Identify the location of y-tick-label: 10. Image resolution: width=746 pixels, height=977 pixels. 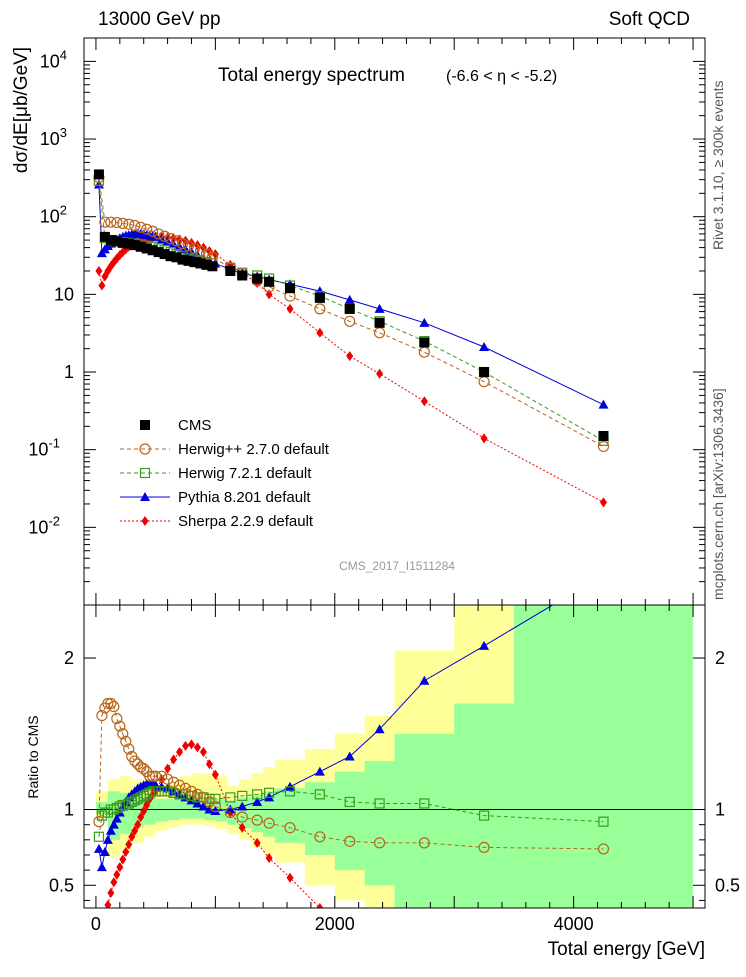
(64, 294).